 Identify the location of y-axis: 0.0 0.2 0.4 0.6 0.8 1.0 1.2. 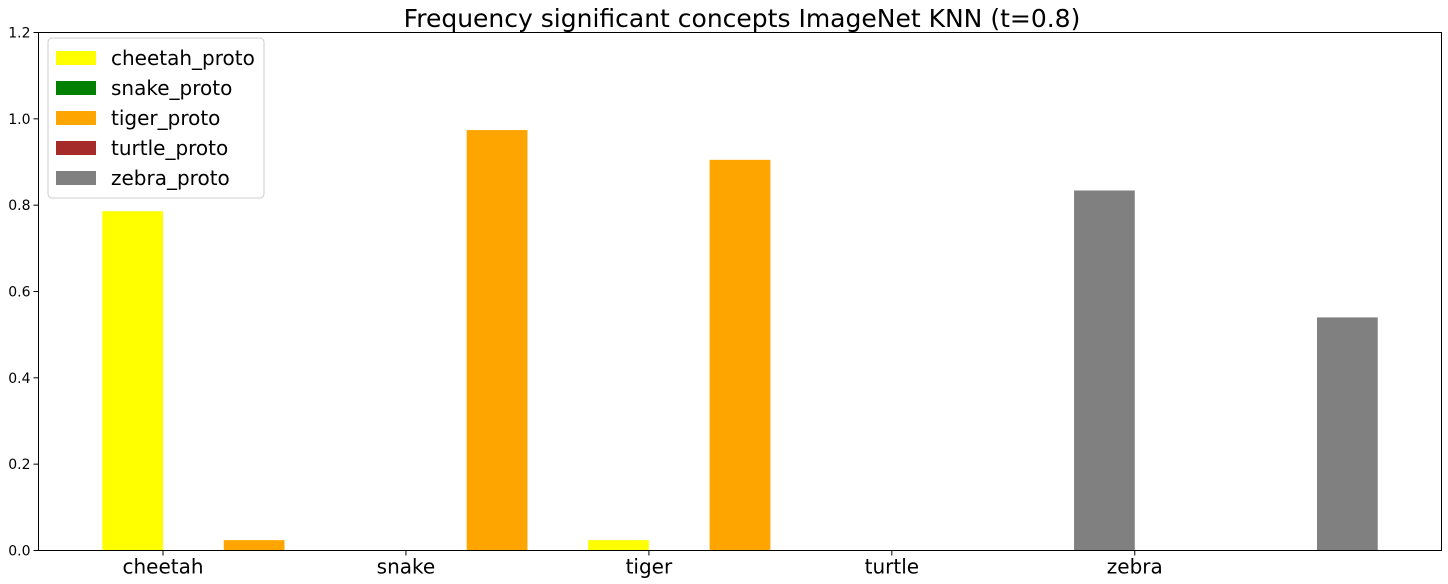
(23, 293).